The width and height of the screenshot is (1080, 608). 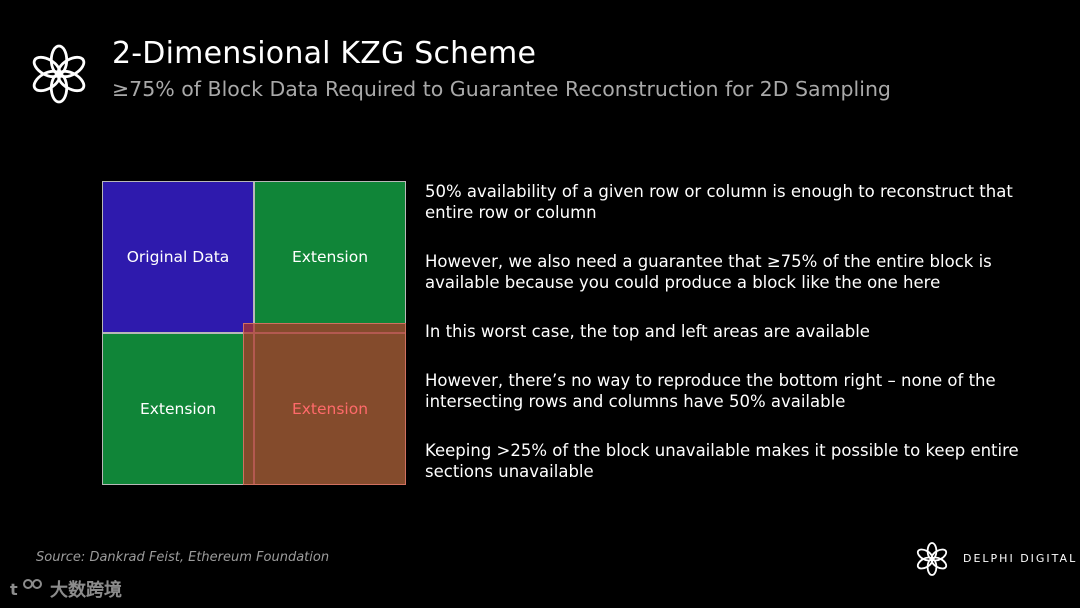 What do you see at coordinates (324, 53) in the screenshot?
I see `page-title: 2-Dimensional KZG Scheme` at bounding box center [324, 53].